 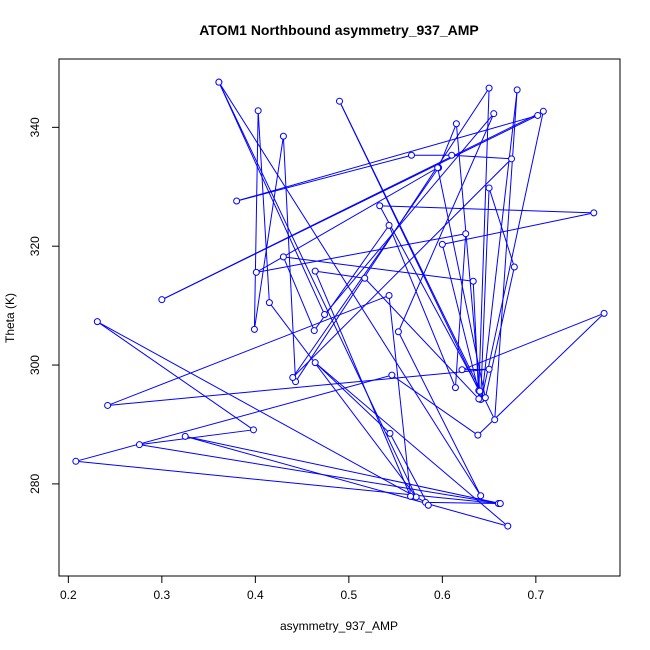 What do you see at coordinates (255, 595) in the screenshot?
I see `x-tick-label: 0.4` at bounding box center [255, 595].